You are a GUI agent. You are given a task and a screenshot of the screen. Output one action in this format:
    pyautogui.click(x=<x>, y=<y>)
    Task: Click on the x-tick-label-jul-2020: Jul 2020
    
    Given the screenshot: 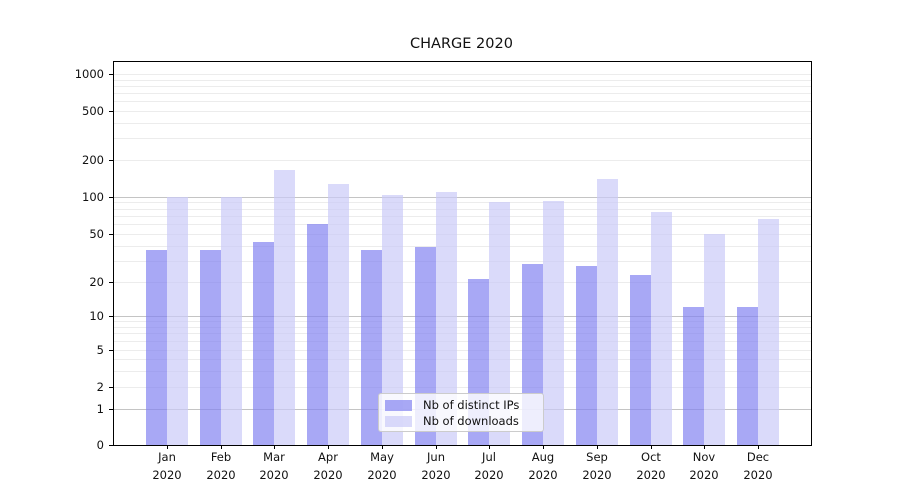 What is the action you would take?
    pyautogui.click(x=489, y=466)
    